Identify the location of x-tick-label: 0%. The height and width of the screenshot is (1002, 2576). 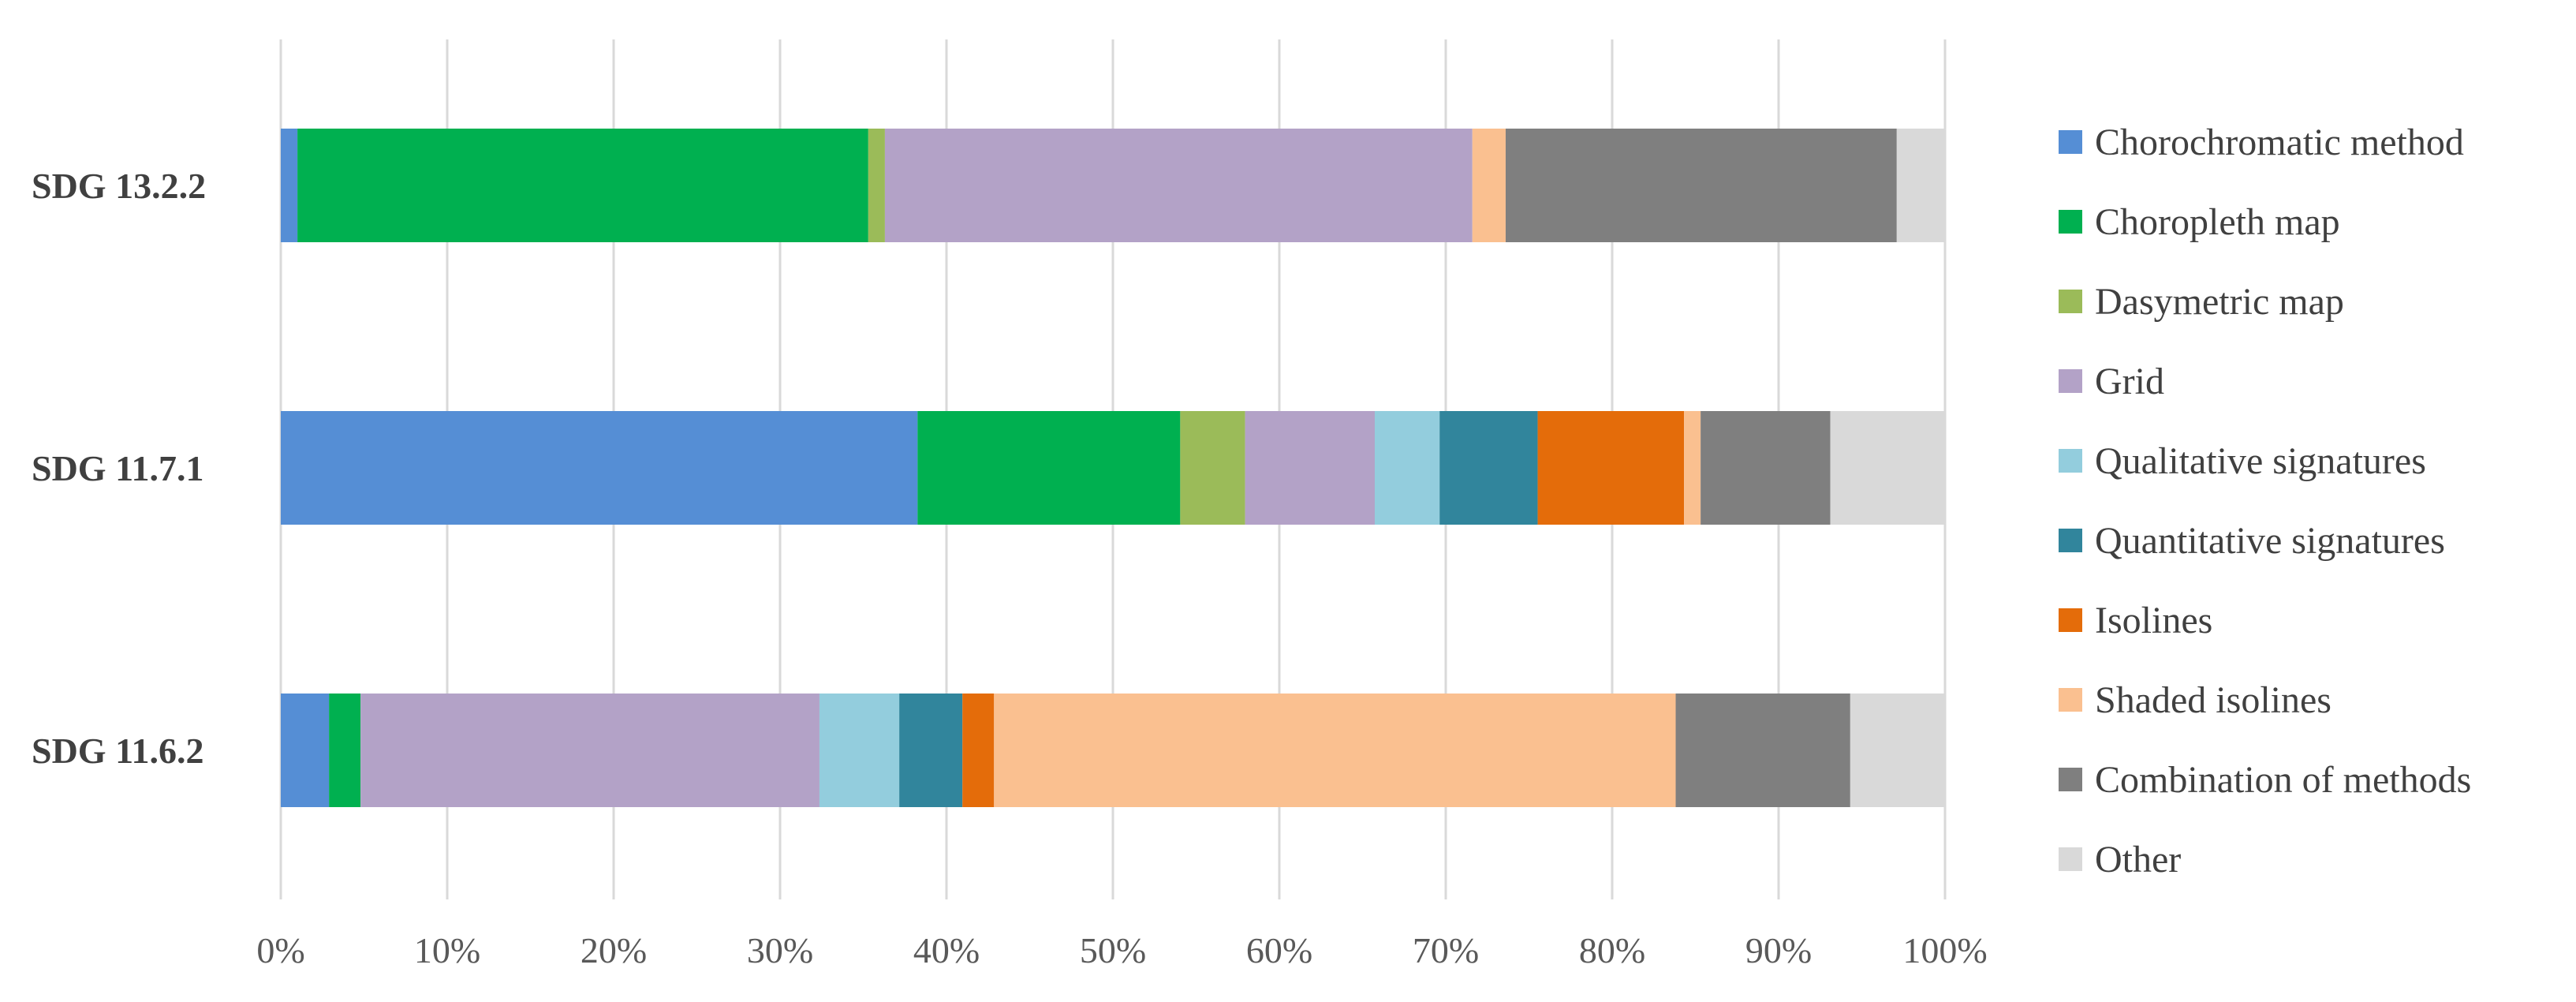
(280, 950).